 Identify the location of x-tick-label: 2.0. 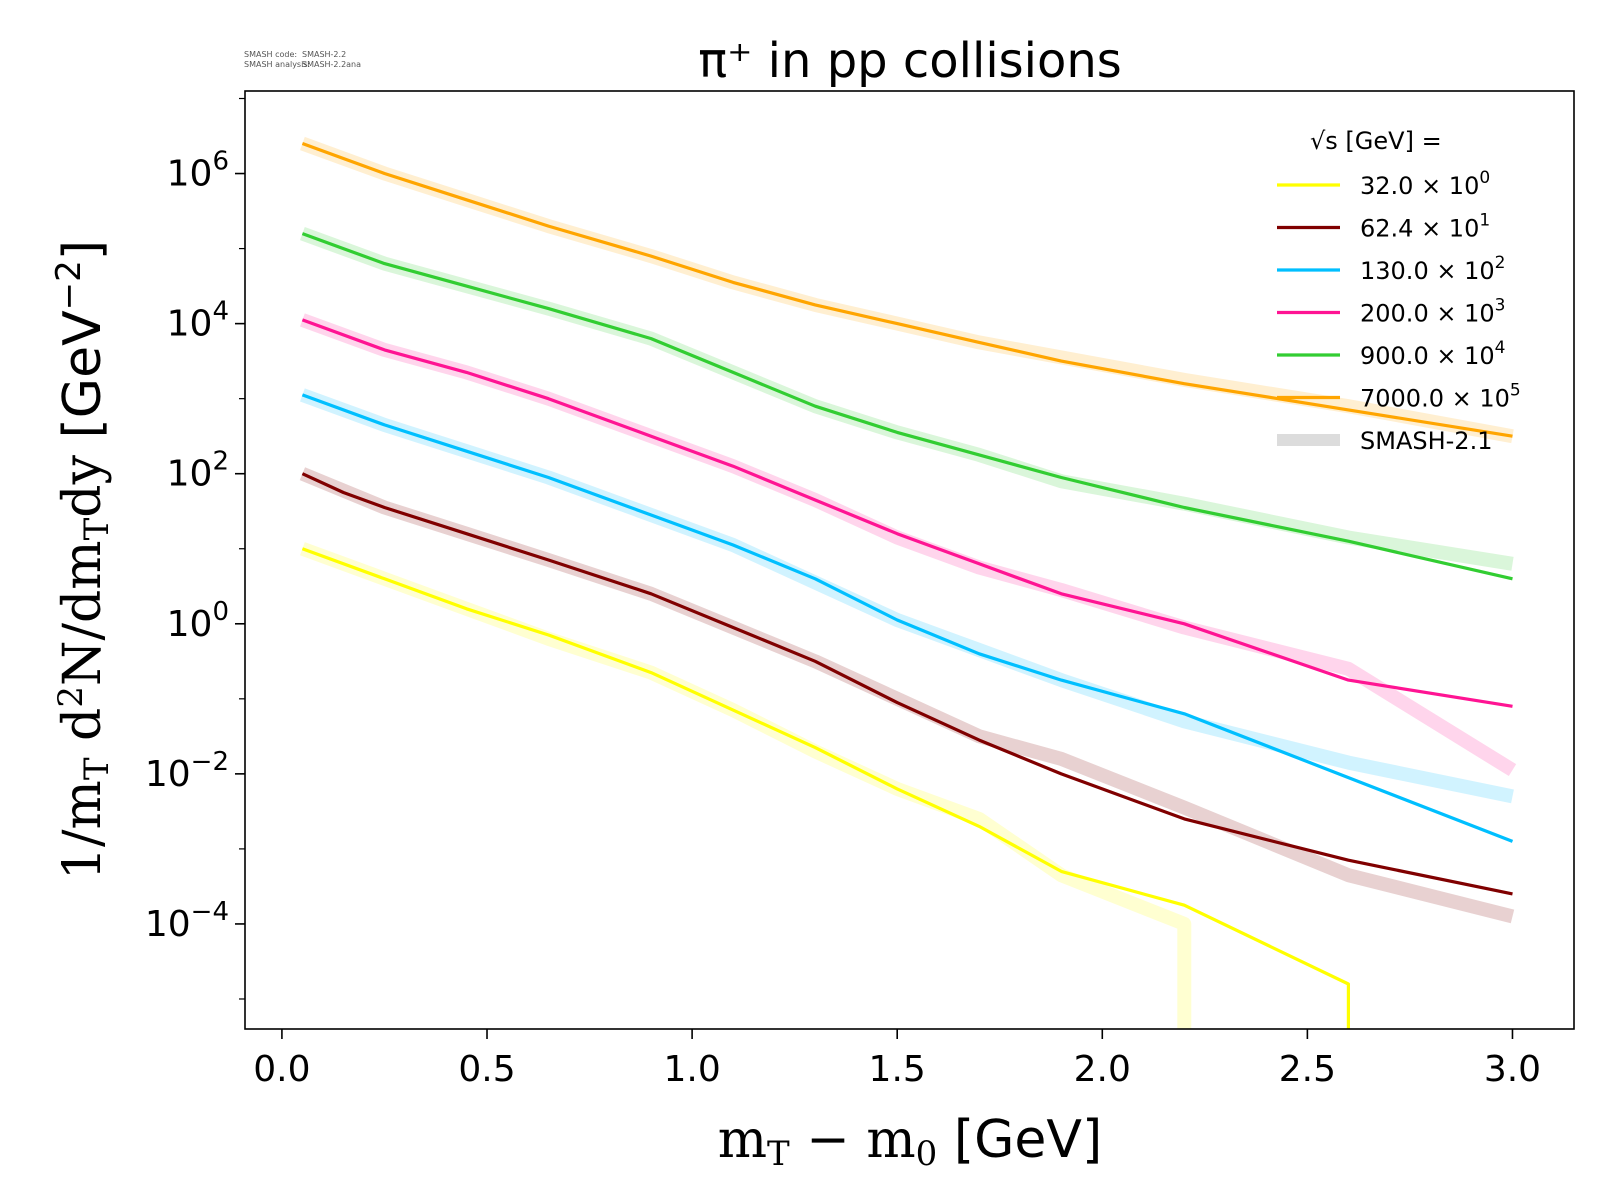
(1102, 1069).